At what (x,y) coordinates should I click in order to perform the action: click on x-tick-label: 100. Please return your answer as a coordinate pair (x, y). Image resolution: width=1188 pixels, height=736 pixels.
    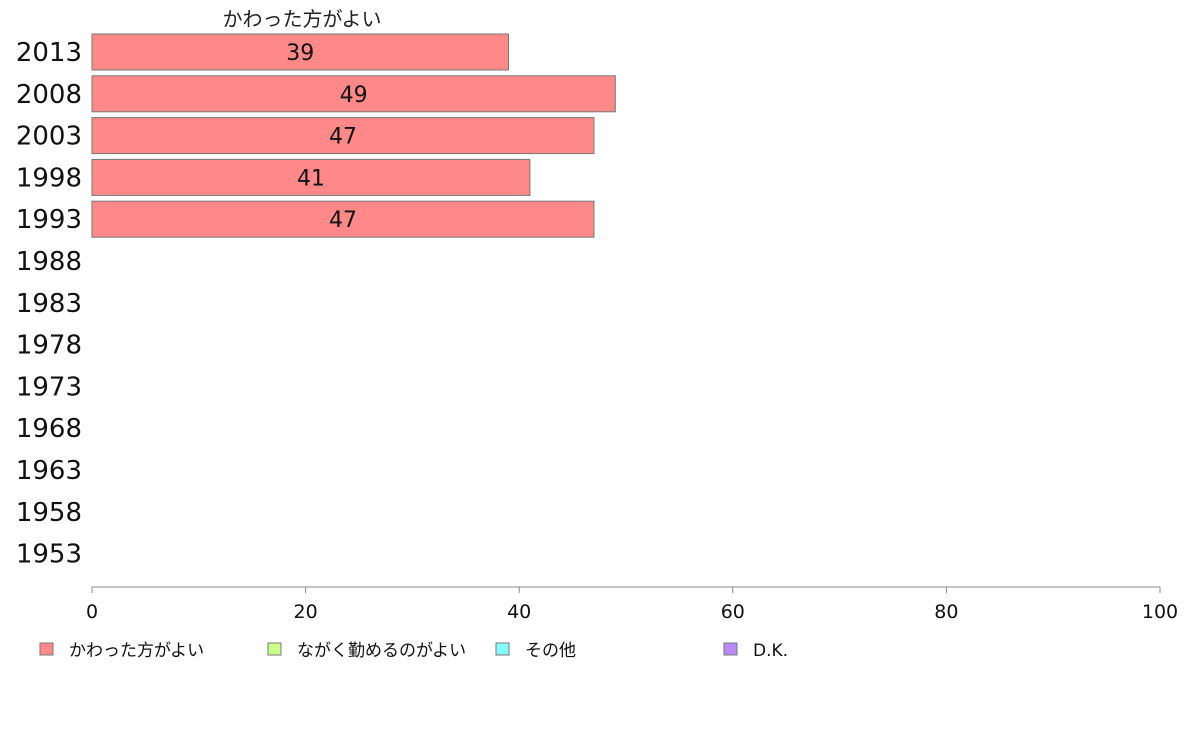
    Looking at the image, I should click on (1160, 612).